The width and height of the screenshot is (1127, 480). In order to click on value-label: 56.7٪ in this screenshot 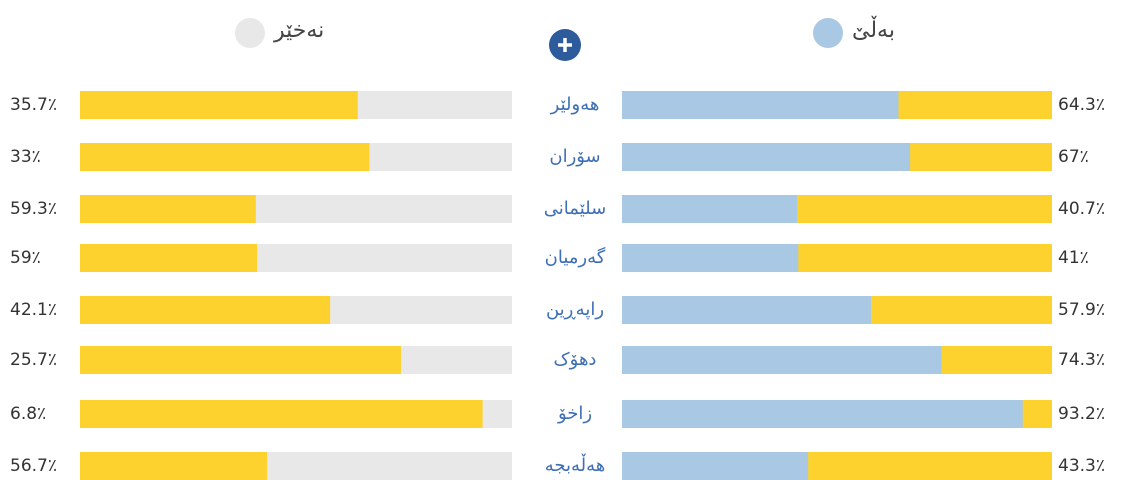, I will do `click(33, 466)`.